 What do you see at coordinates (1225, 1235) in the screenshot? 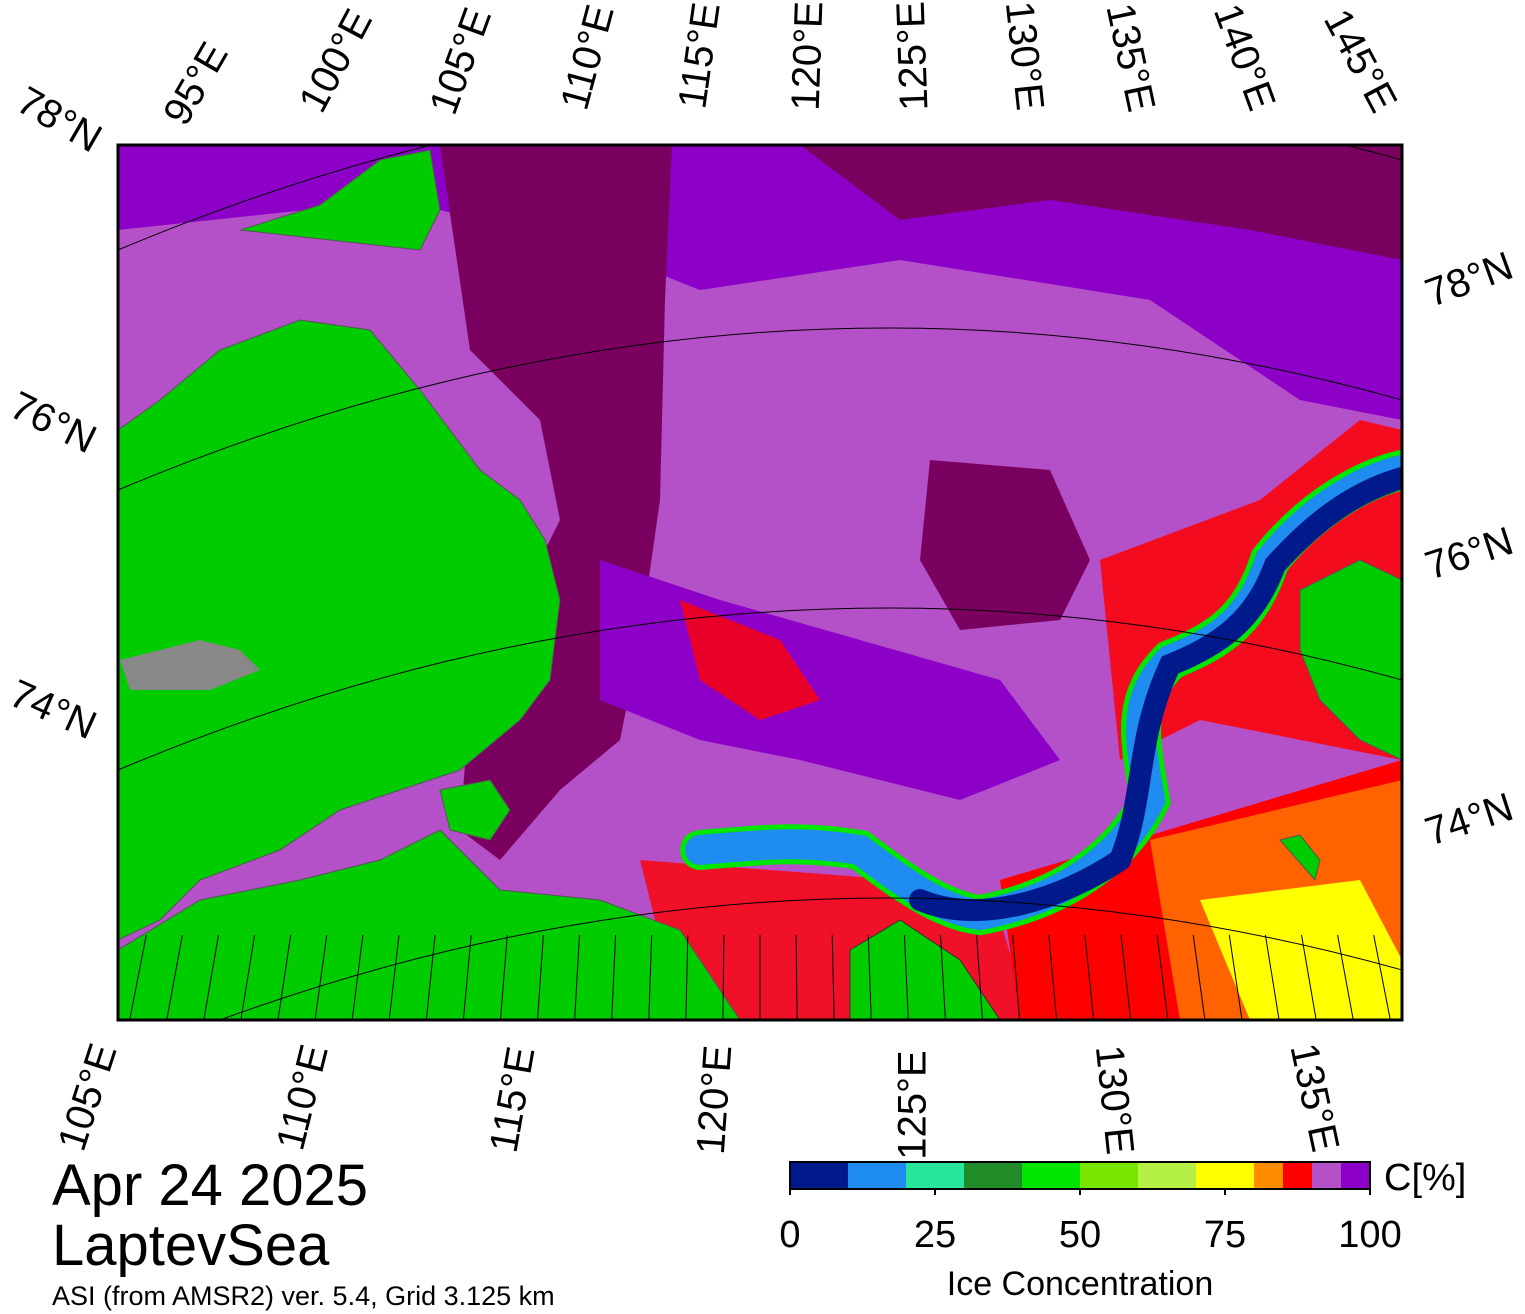
I see `colorbar-tick-label: 75` at bounding box center [1225, 1235].